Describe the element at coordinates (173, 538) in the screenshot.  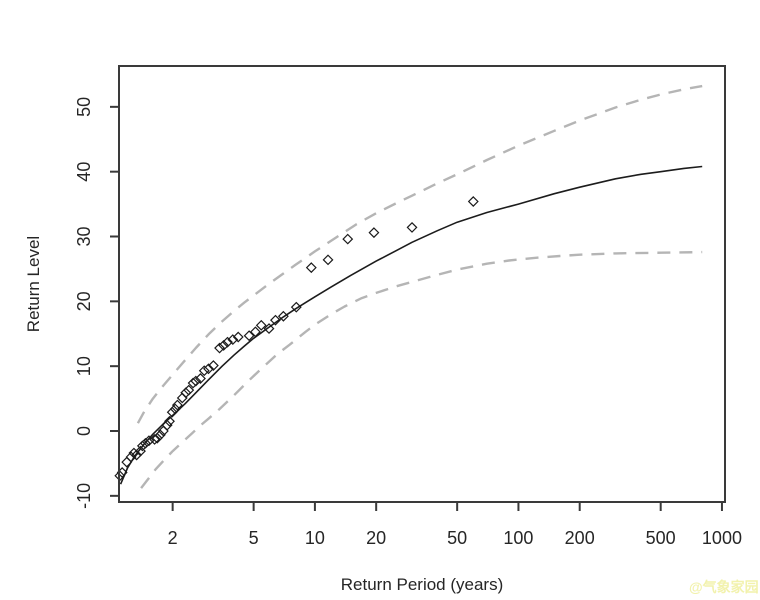
I see `x-tick-label: 2` at that location.